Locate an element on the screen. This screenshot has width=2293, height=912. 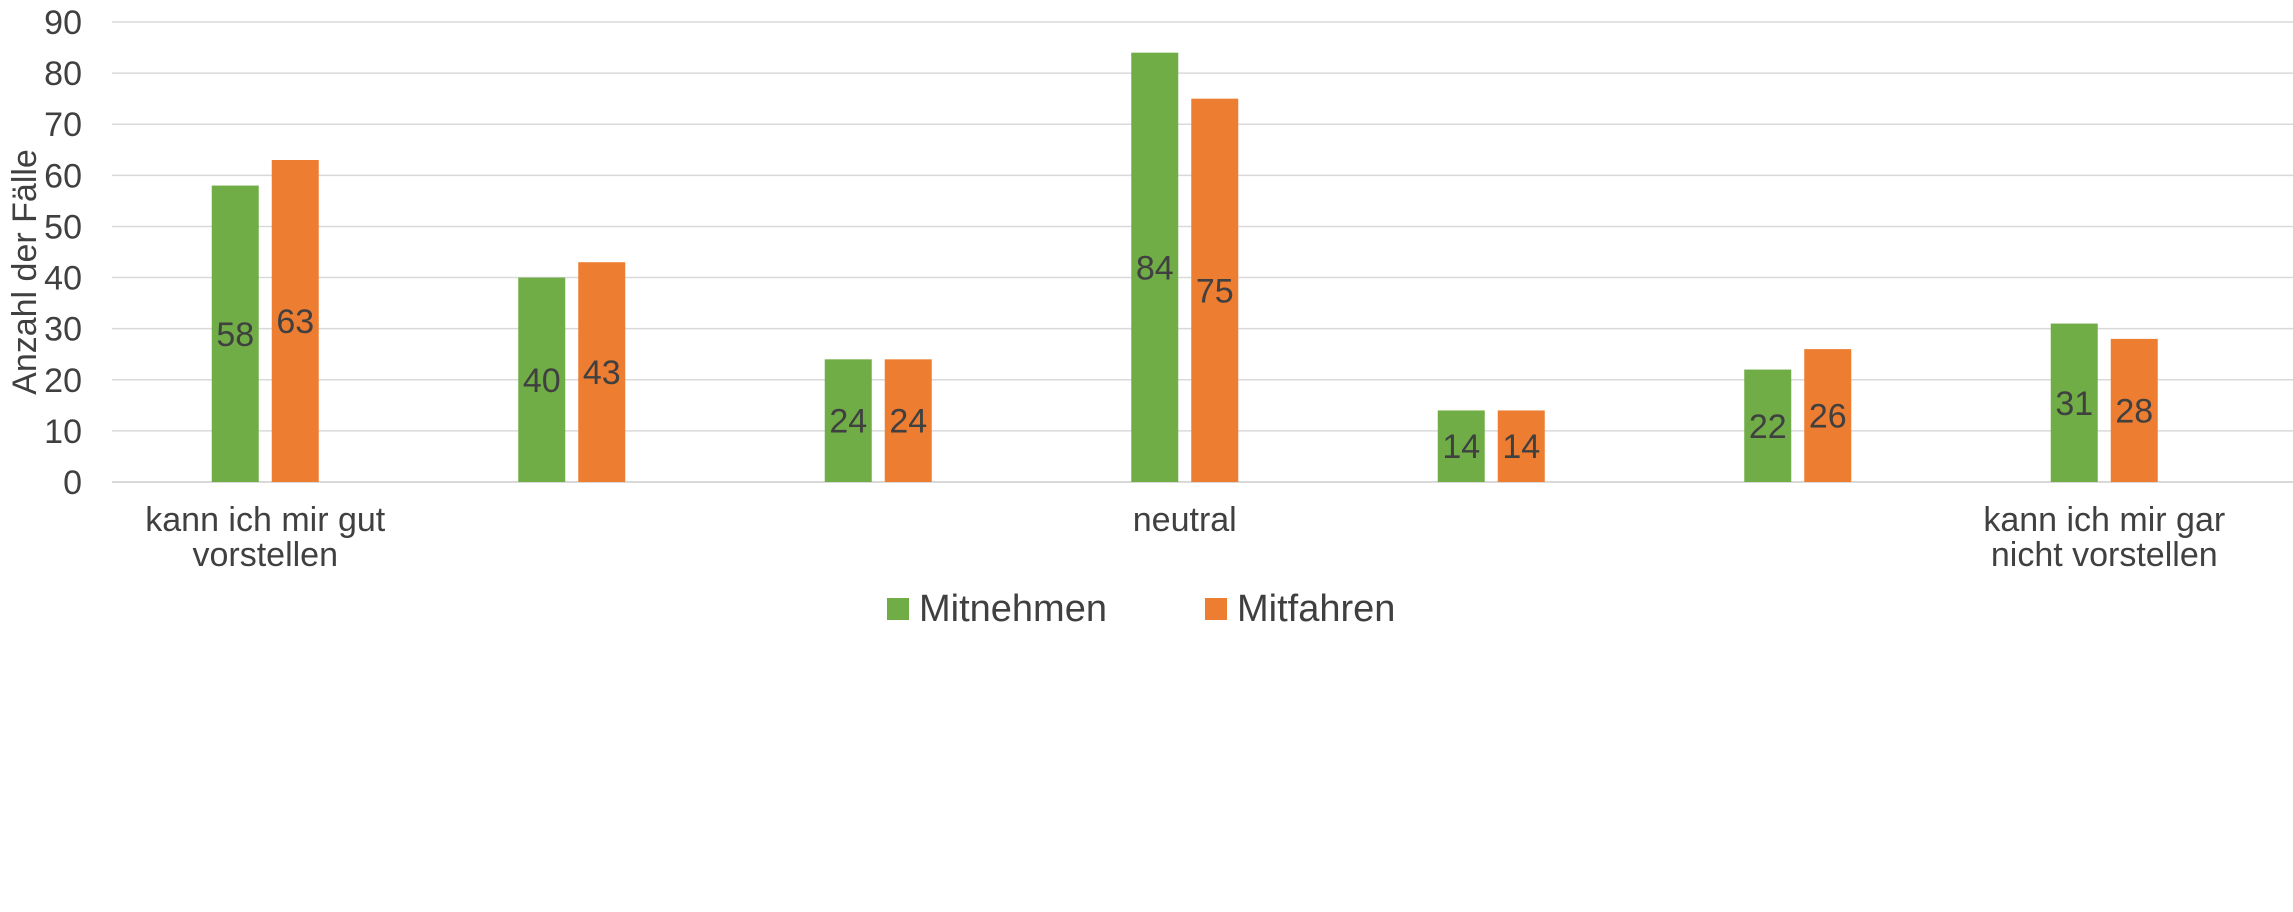
y-axis-title: Anzahl der Fälle is located at coordinates (25, 272).